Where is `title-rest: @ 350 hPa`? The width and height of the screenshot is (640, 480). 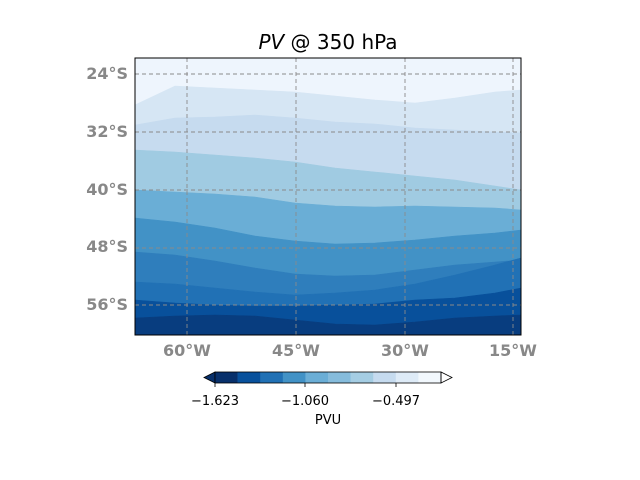
title-rest: @ 350 hPa is located at coordinates (340, 42).